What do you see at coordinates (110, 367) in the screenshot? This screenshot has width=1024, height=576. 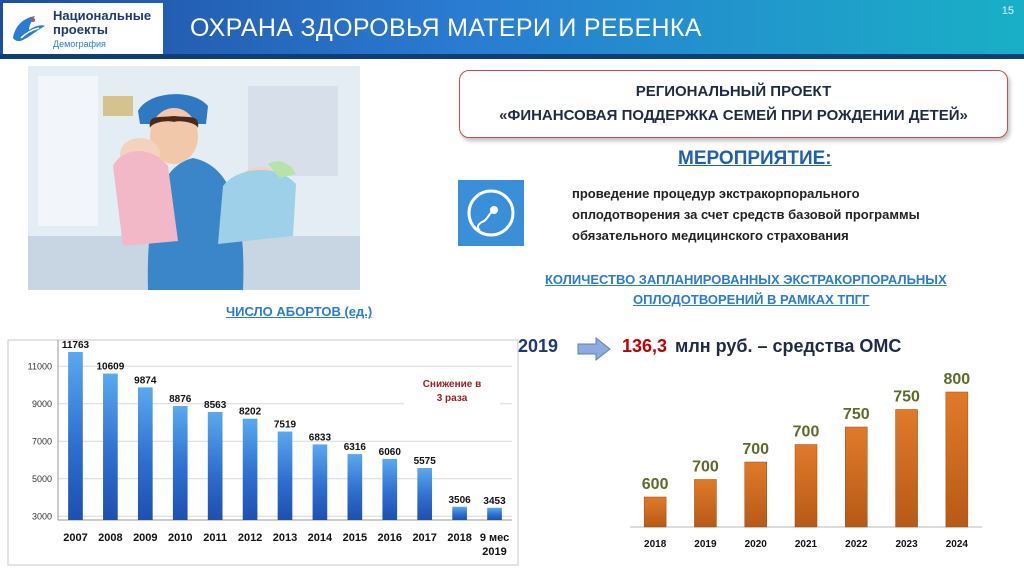 I see `abortions-data-label: 10609` at bounding box center [110, 367].